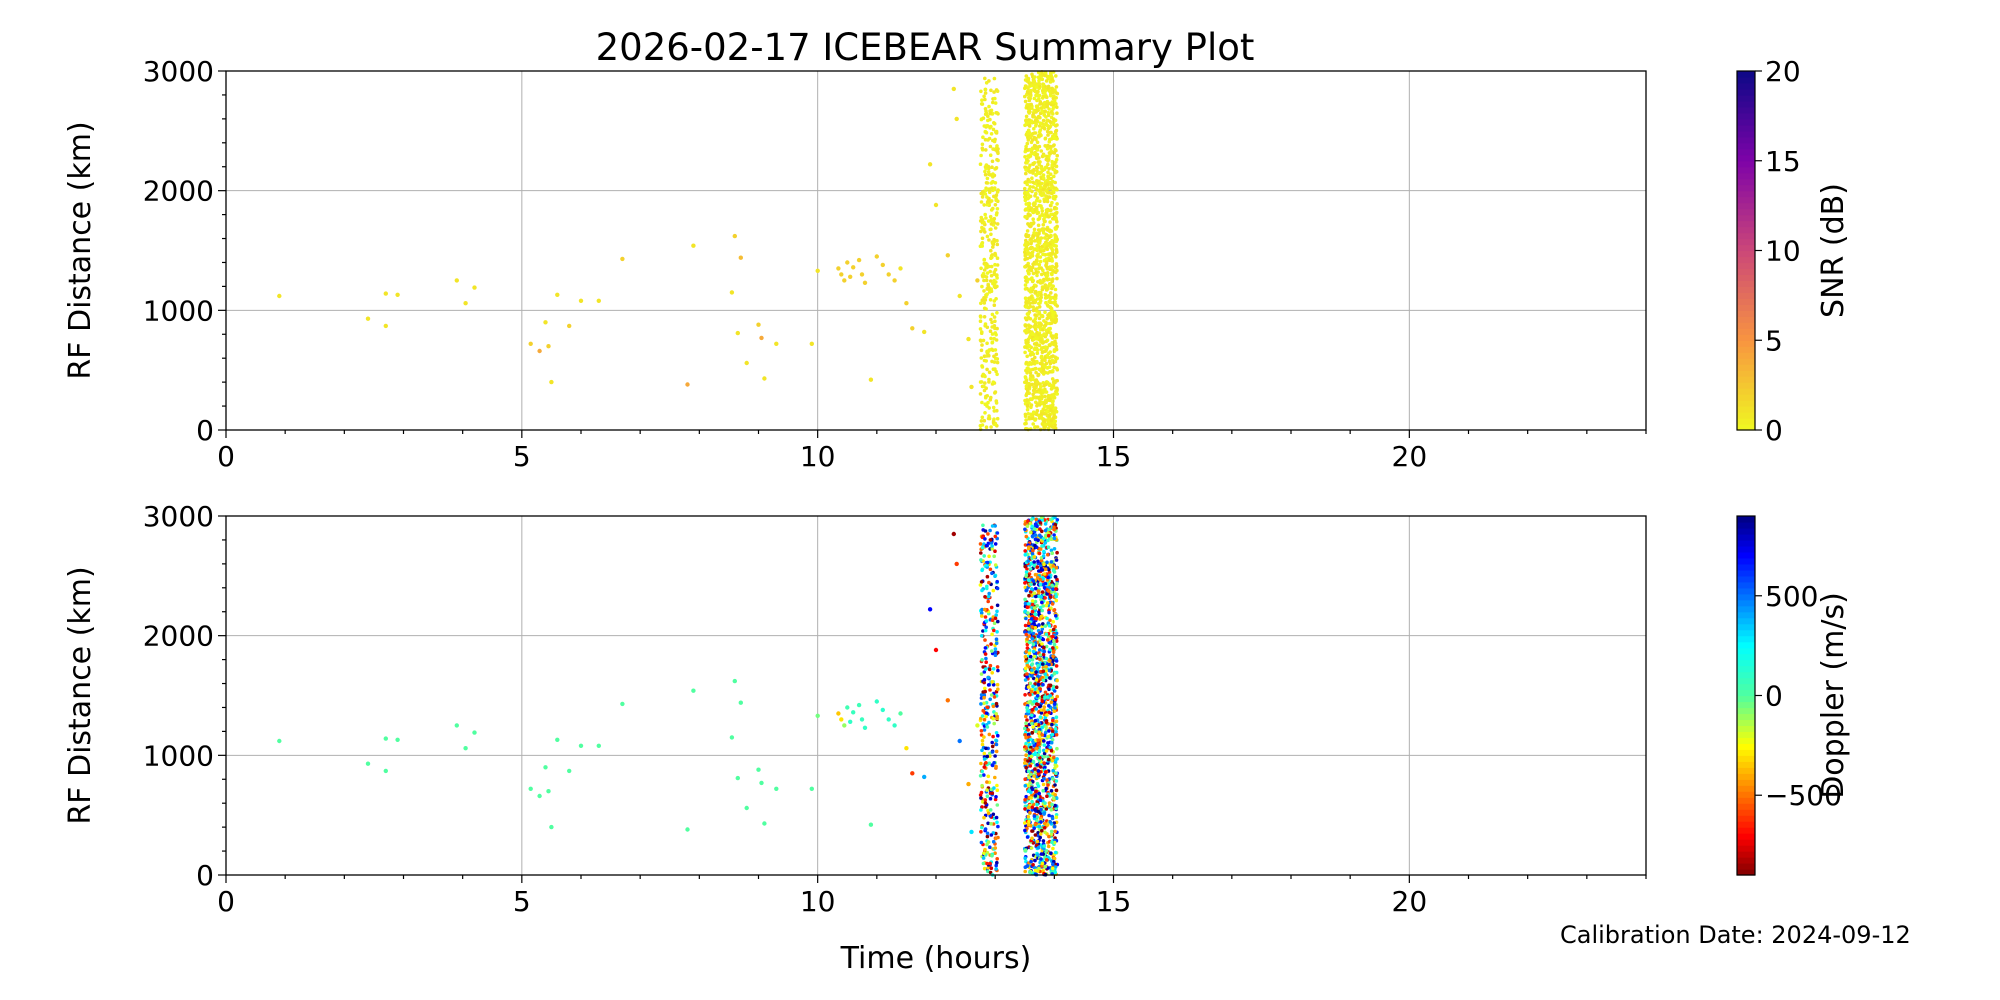  What do you see at coordinates (818, 456) in the screenshot?
I see `x-tick-label: 10` at bounding box center [818, 456].